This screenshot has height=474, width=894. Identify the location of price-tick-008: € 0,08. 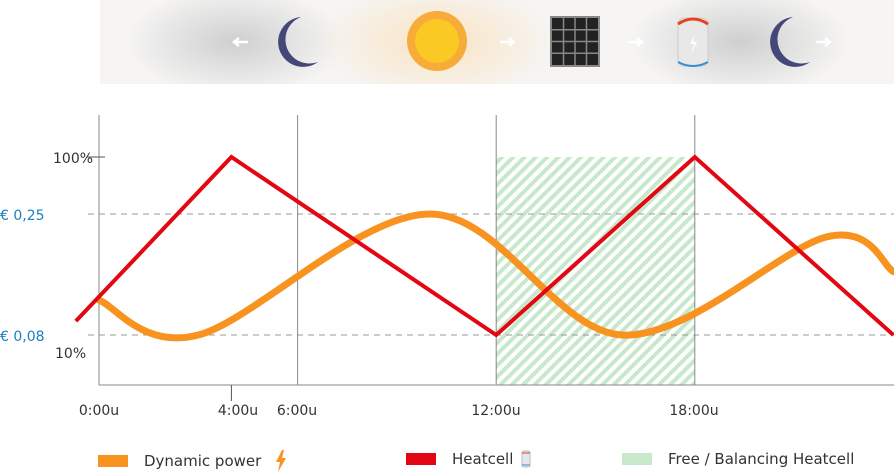
(22, 337).